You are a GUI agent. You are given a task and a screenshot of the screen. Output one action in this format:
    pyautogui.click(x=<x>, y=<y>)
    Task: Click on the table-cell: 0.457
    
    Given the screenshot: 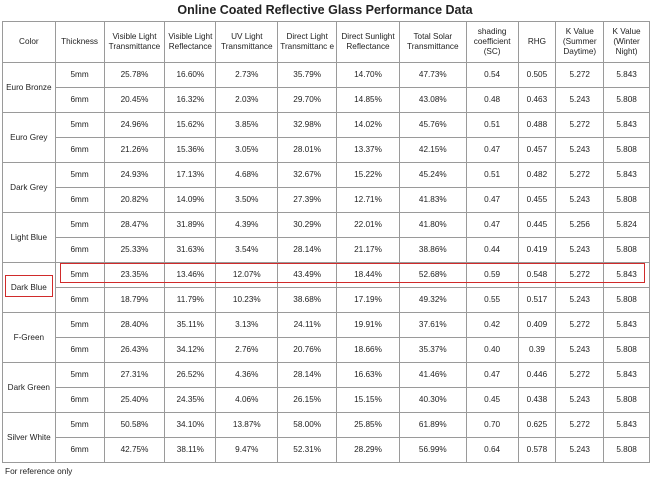 What is the action you would take?
    pyautogui.click(x=537, y=150)
    